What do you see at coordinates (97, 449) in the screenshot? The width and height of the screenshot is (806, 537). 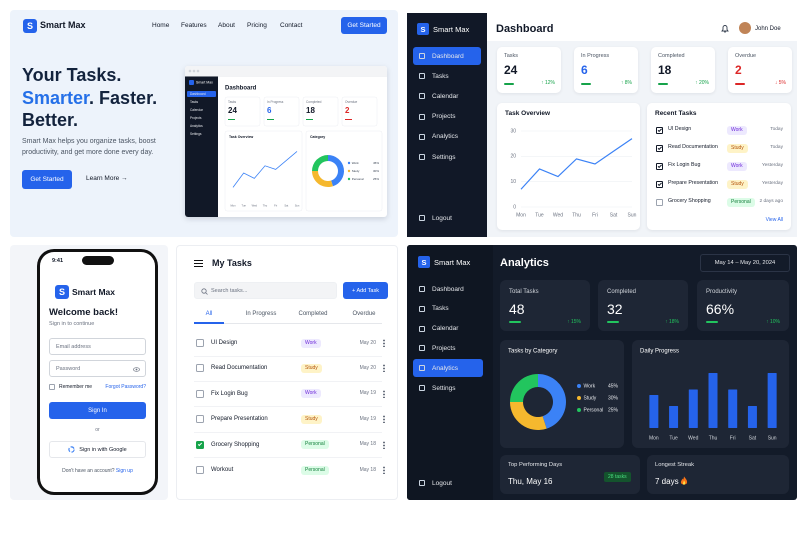 I see `google-button: Sign in with Google` at bounding box center [97, 449].